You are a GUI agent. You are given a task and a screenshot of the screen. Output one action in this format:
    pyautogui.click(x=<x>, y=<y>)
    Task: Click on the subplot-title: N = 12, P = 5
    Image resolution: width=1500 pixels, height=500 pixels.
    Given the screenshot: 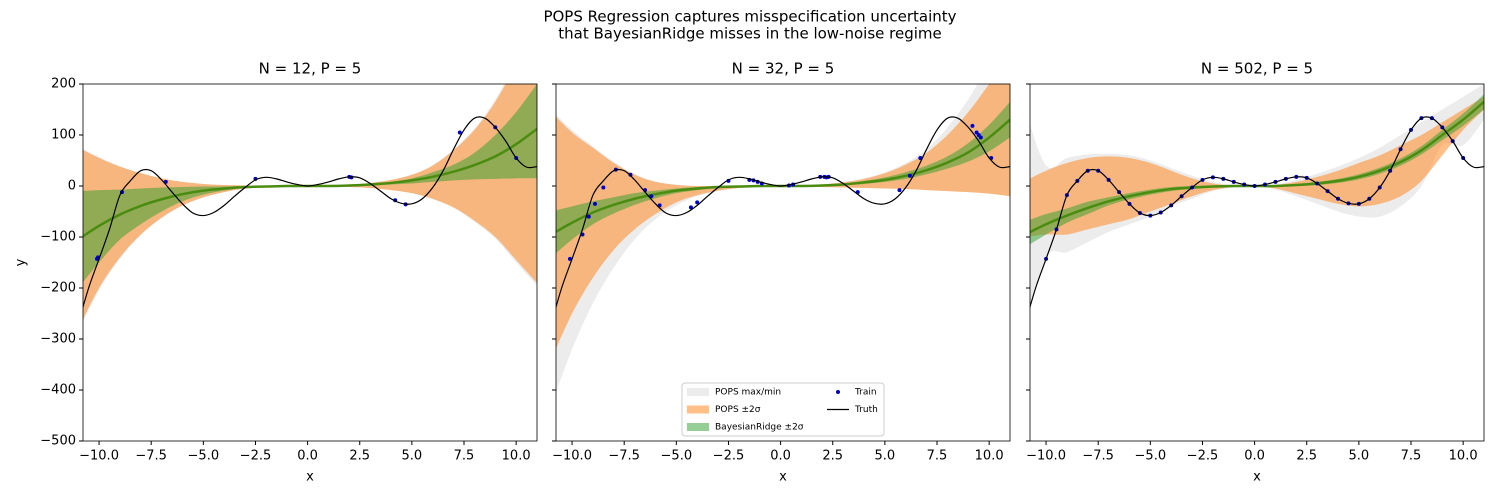 What is the action you would take?
    pyautogui.click(x=310, y=69)
    